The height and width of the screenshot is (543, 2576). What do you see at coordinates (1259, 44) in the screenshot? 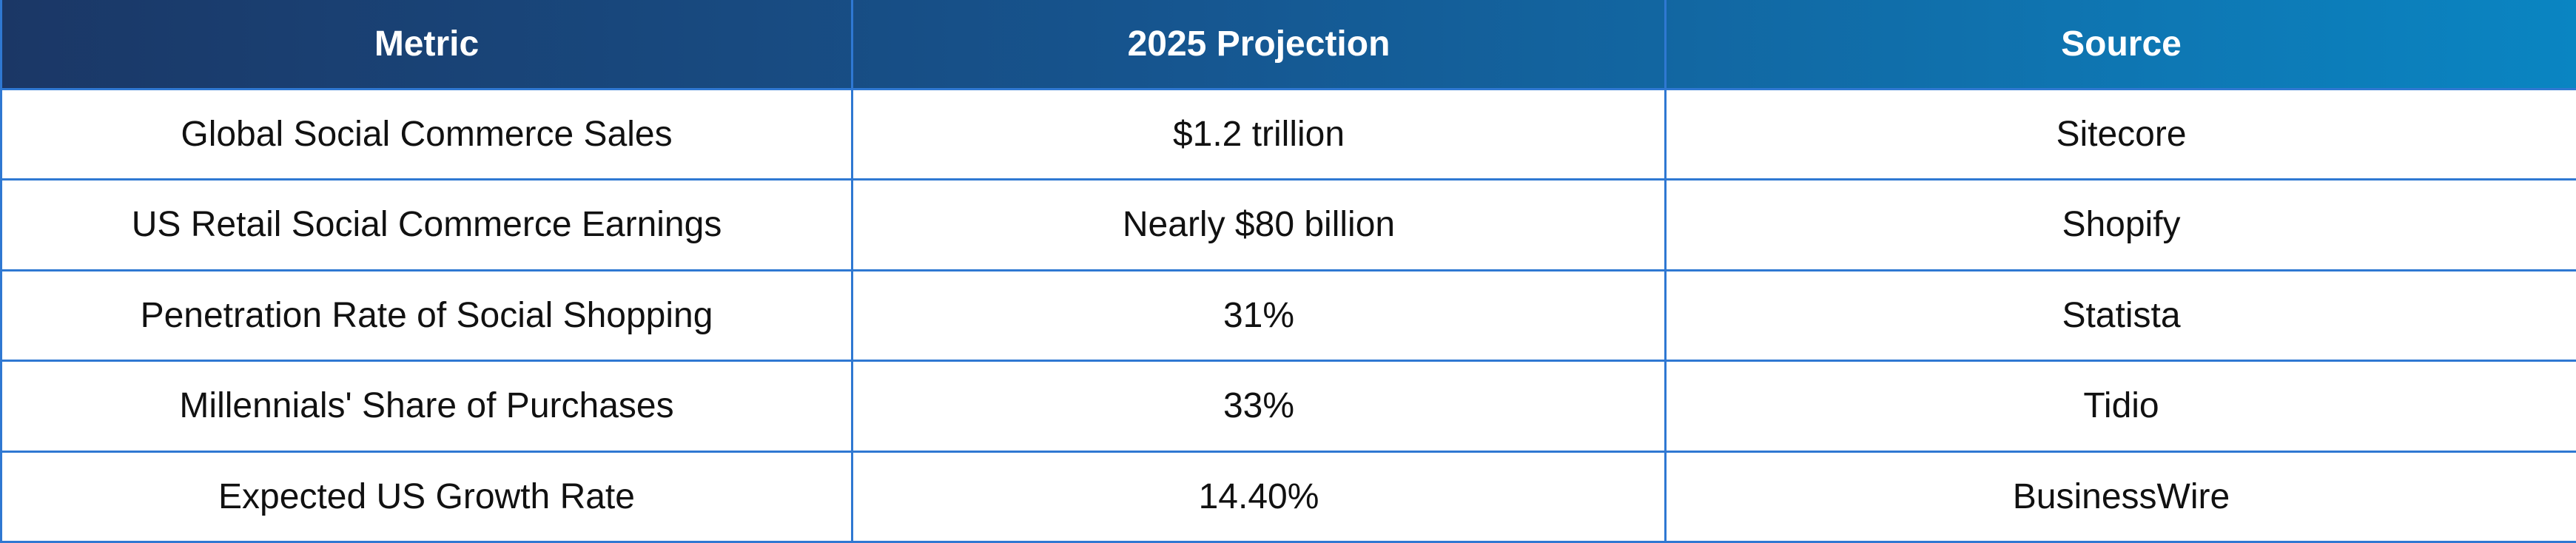
I see `column-header-projection: 2025 Projection` at bounding box center [1259, 44].